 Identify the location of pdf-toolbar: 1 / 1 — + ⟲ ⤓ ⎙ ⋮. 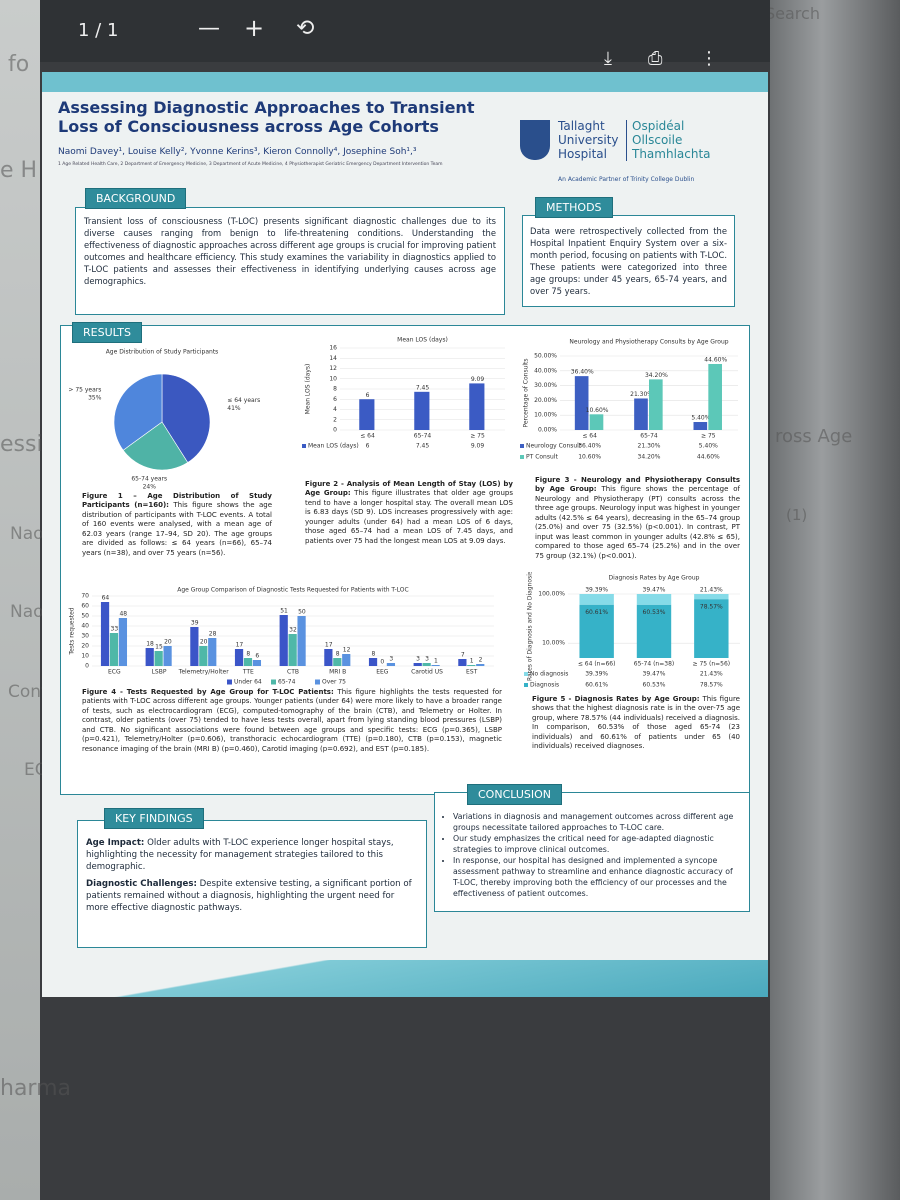
(405, 34).